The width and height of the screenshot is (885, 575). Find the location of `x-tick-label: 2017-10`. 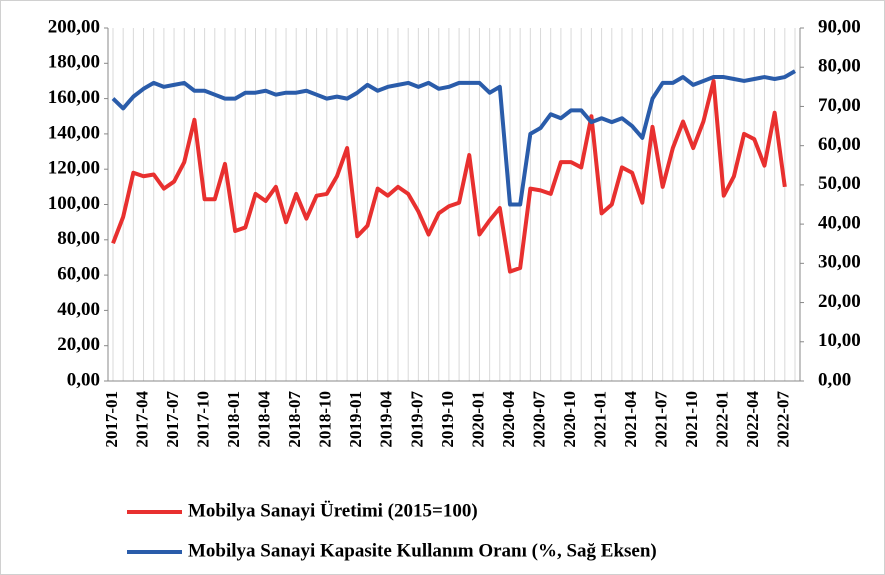

x-tick-label: 2017-10 is located at coordinates (203, 419).